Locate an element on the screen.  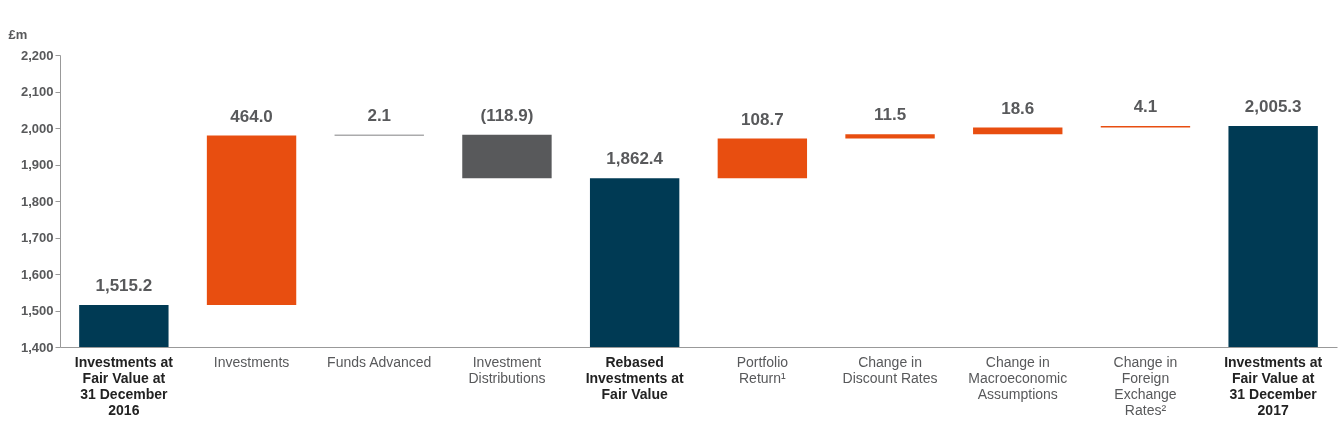
x-tick-label: Investment Distributions is located at coordinates (507, 369).